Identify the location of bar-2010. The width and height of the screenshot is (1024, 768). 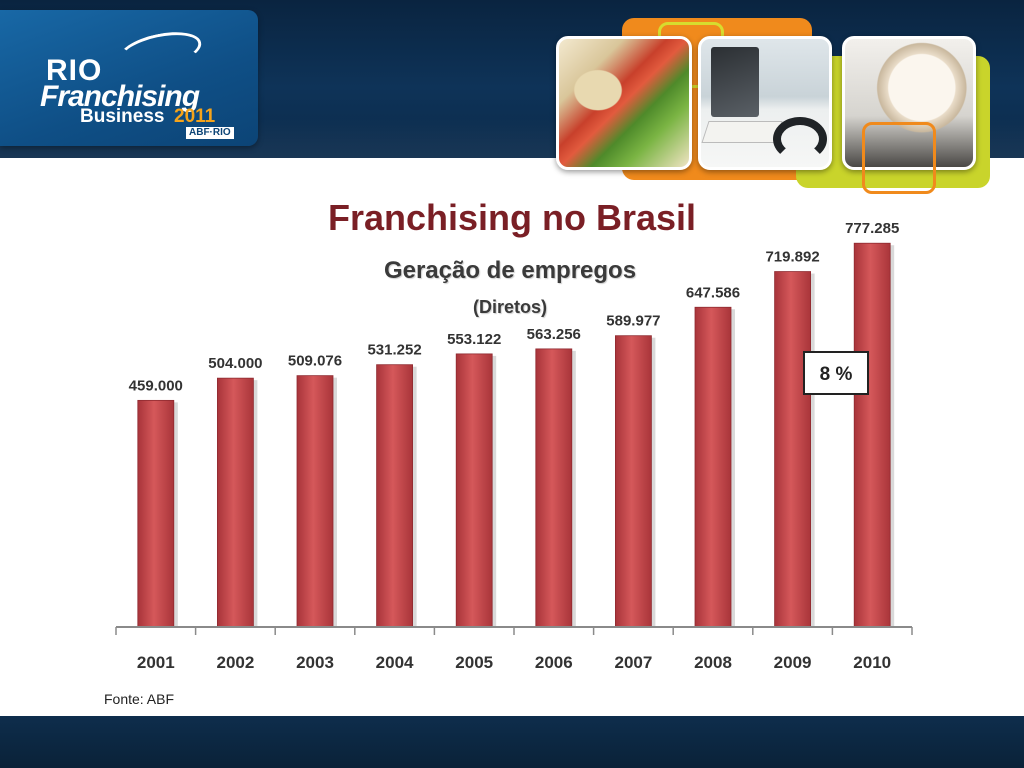
(872, 435).